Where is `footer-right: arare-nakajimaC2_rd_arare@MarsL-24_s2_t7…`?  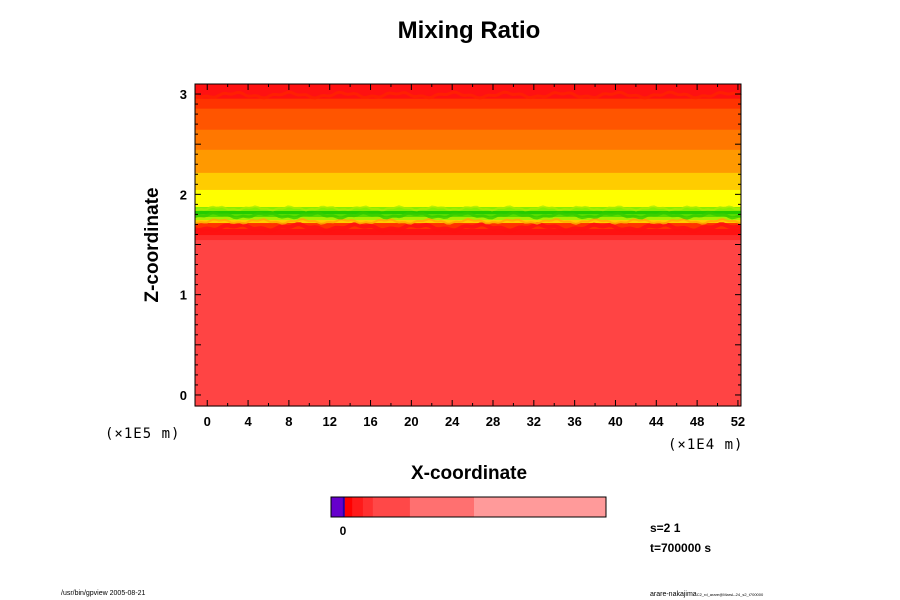 footer-right: arare-nakajimaC2_rd_arare@MarsL-24_s2_t7… is located at coordinates (707, 594).